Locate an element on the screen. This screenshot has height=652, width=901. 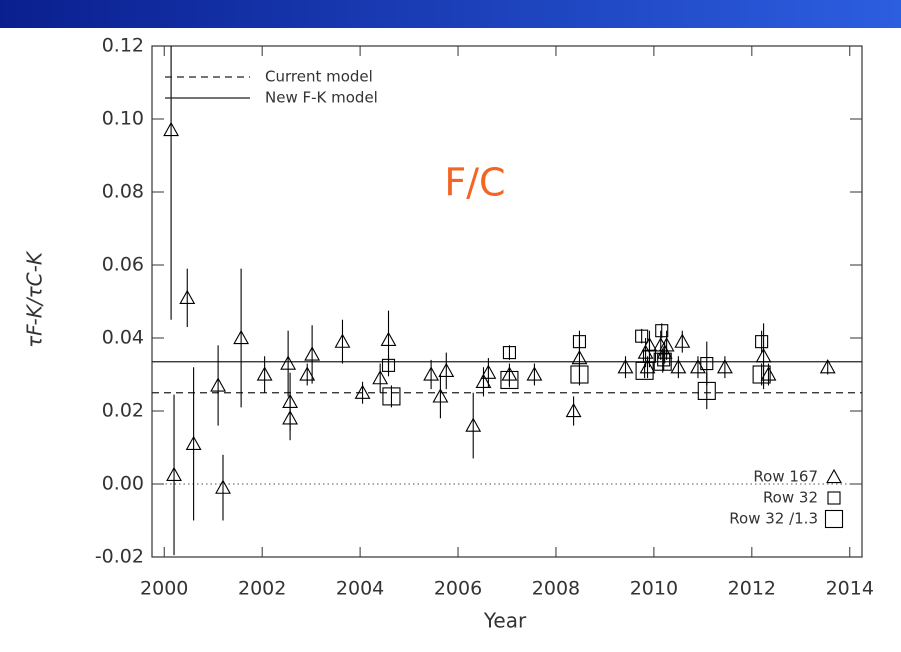
y-axis-label: τF-K/τC-K is located at coordinates (35, 299).